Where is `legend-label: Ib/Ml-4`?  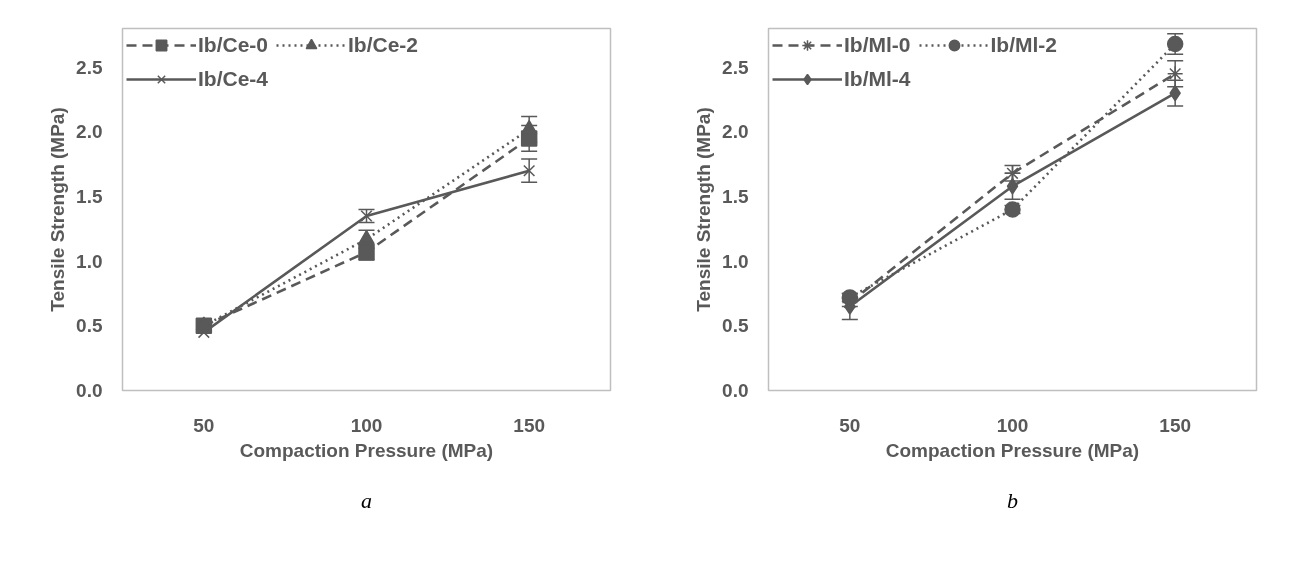
legend-label: Ib/Ml-4 is located at coordinates (877, 79).